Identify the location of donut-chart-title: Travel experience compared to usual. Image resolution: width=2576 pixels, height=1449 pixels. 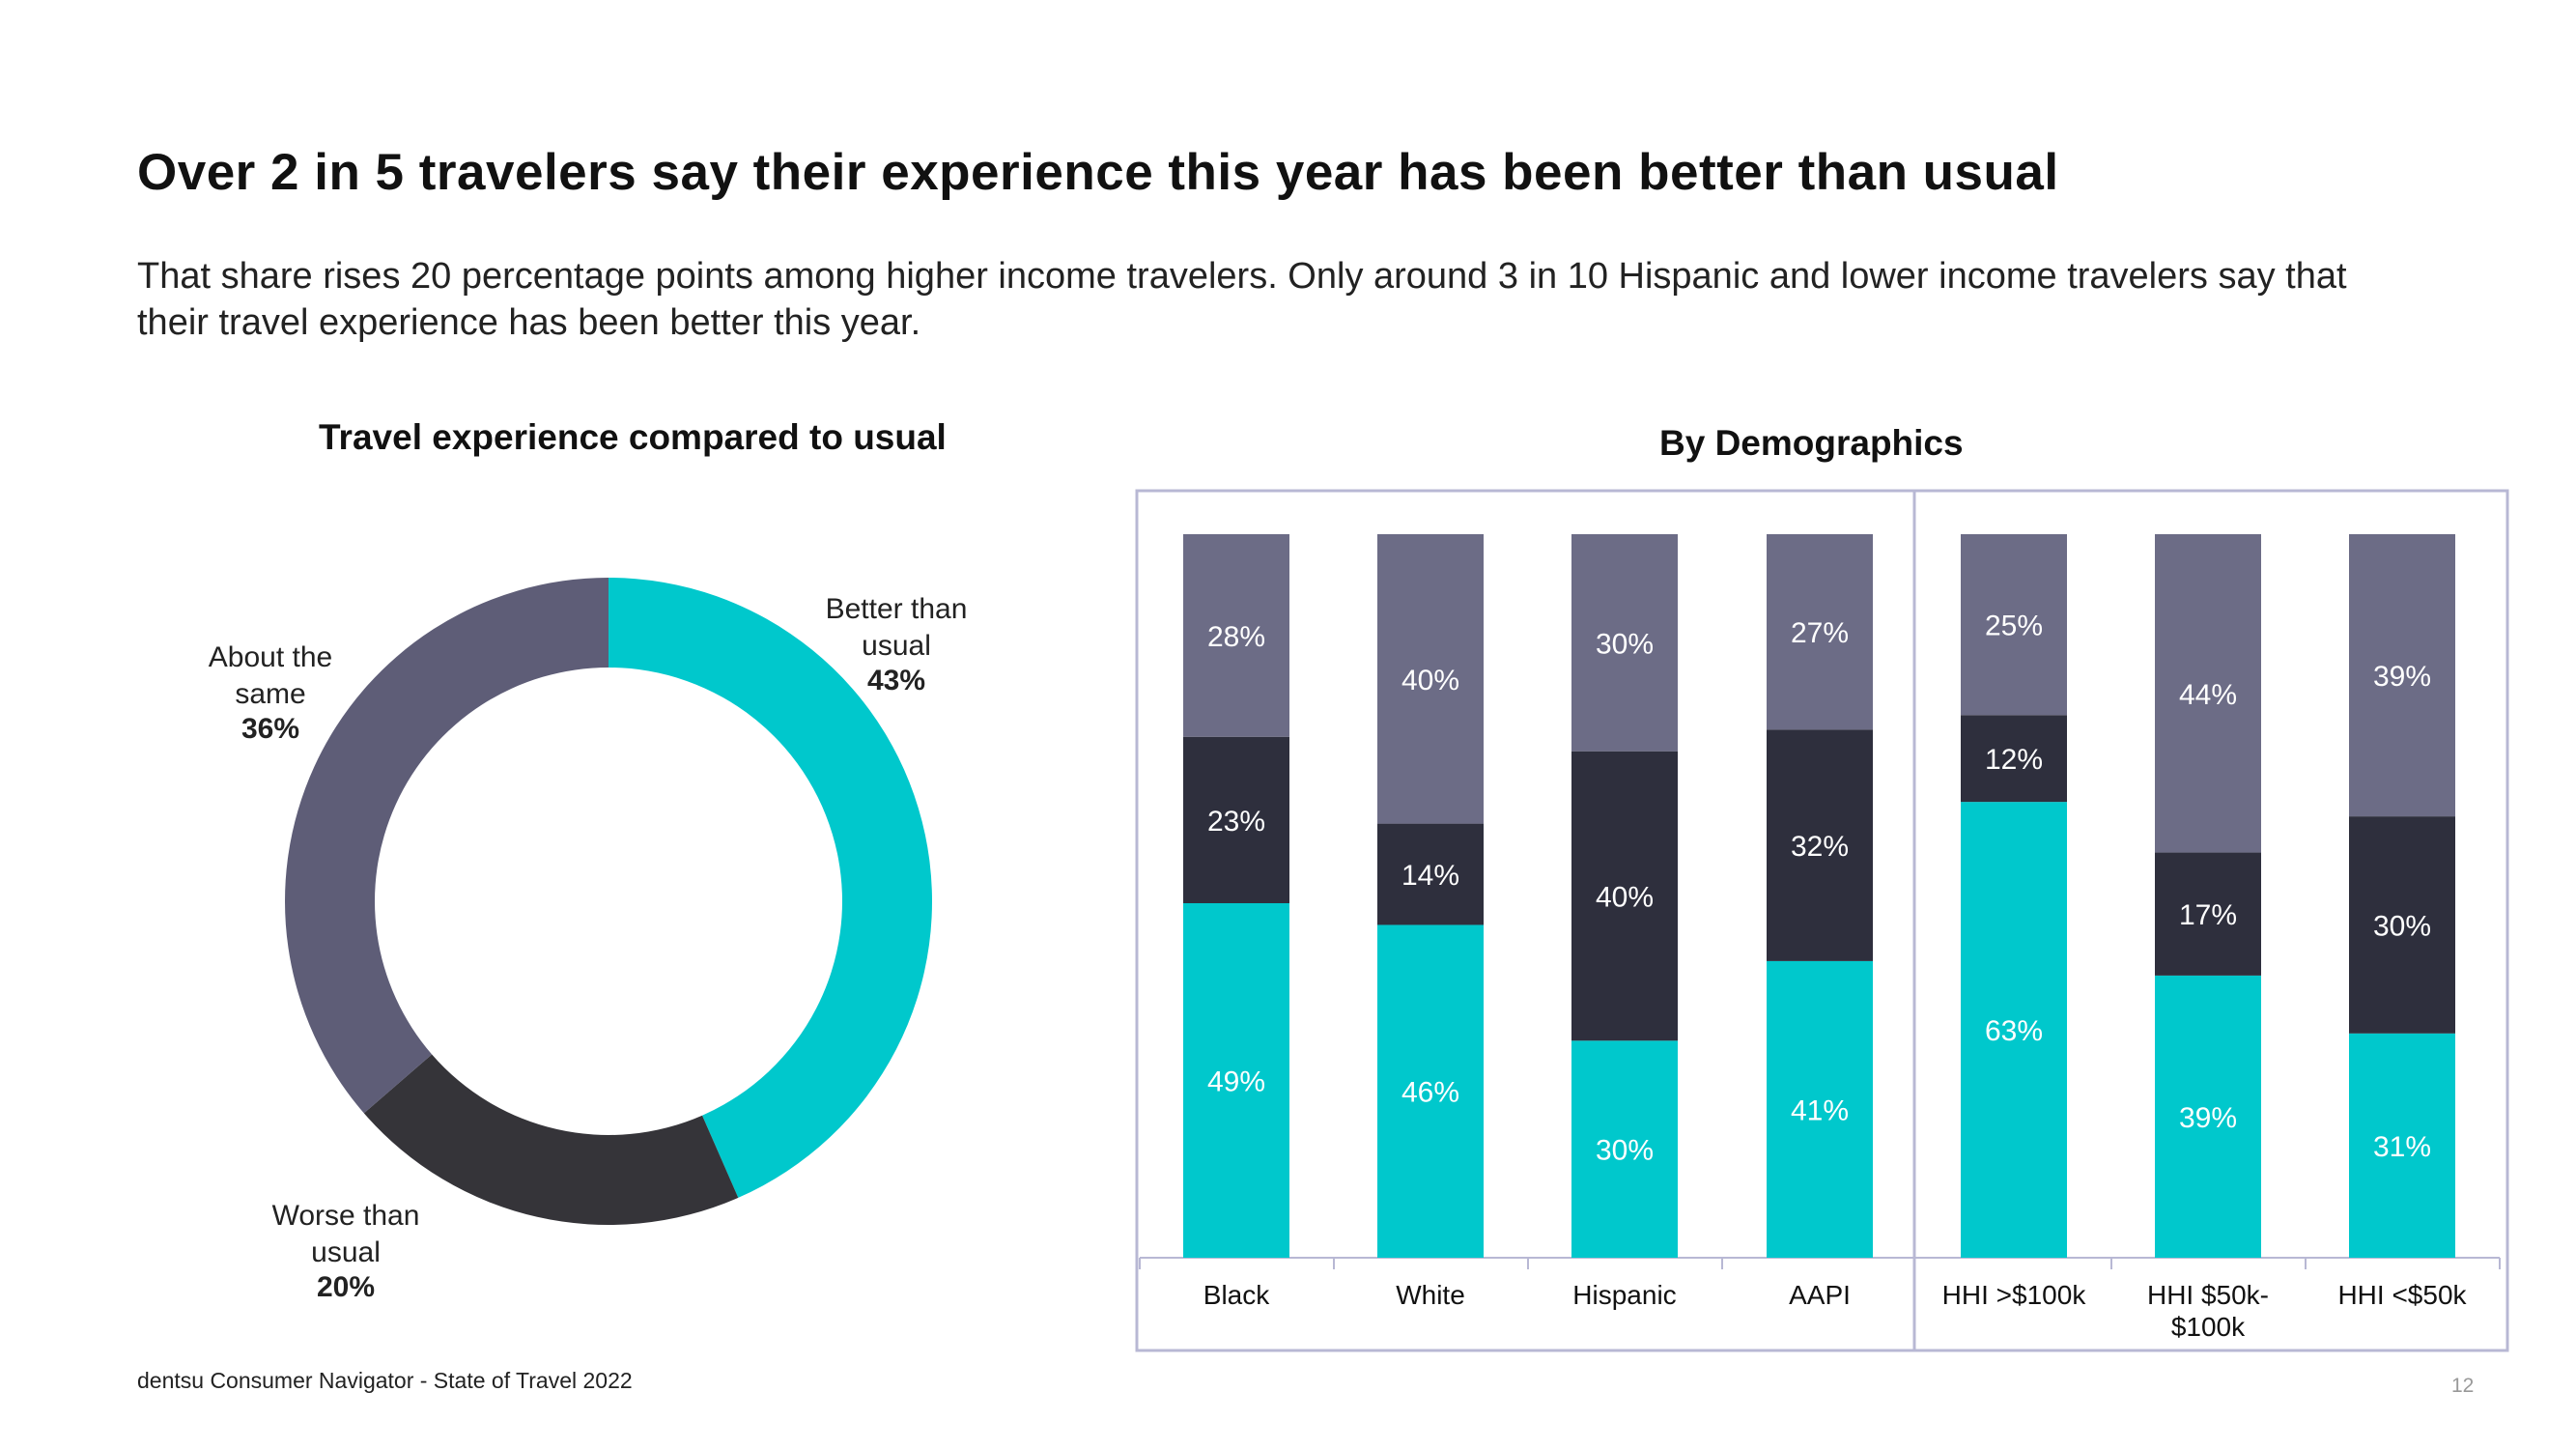
(633, 437).